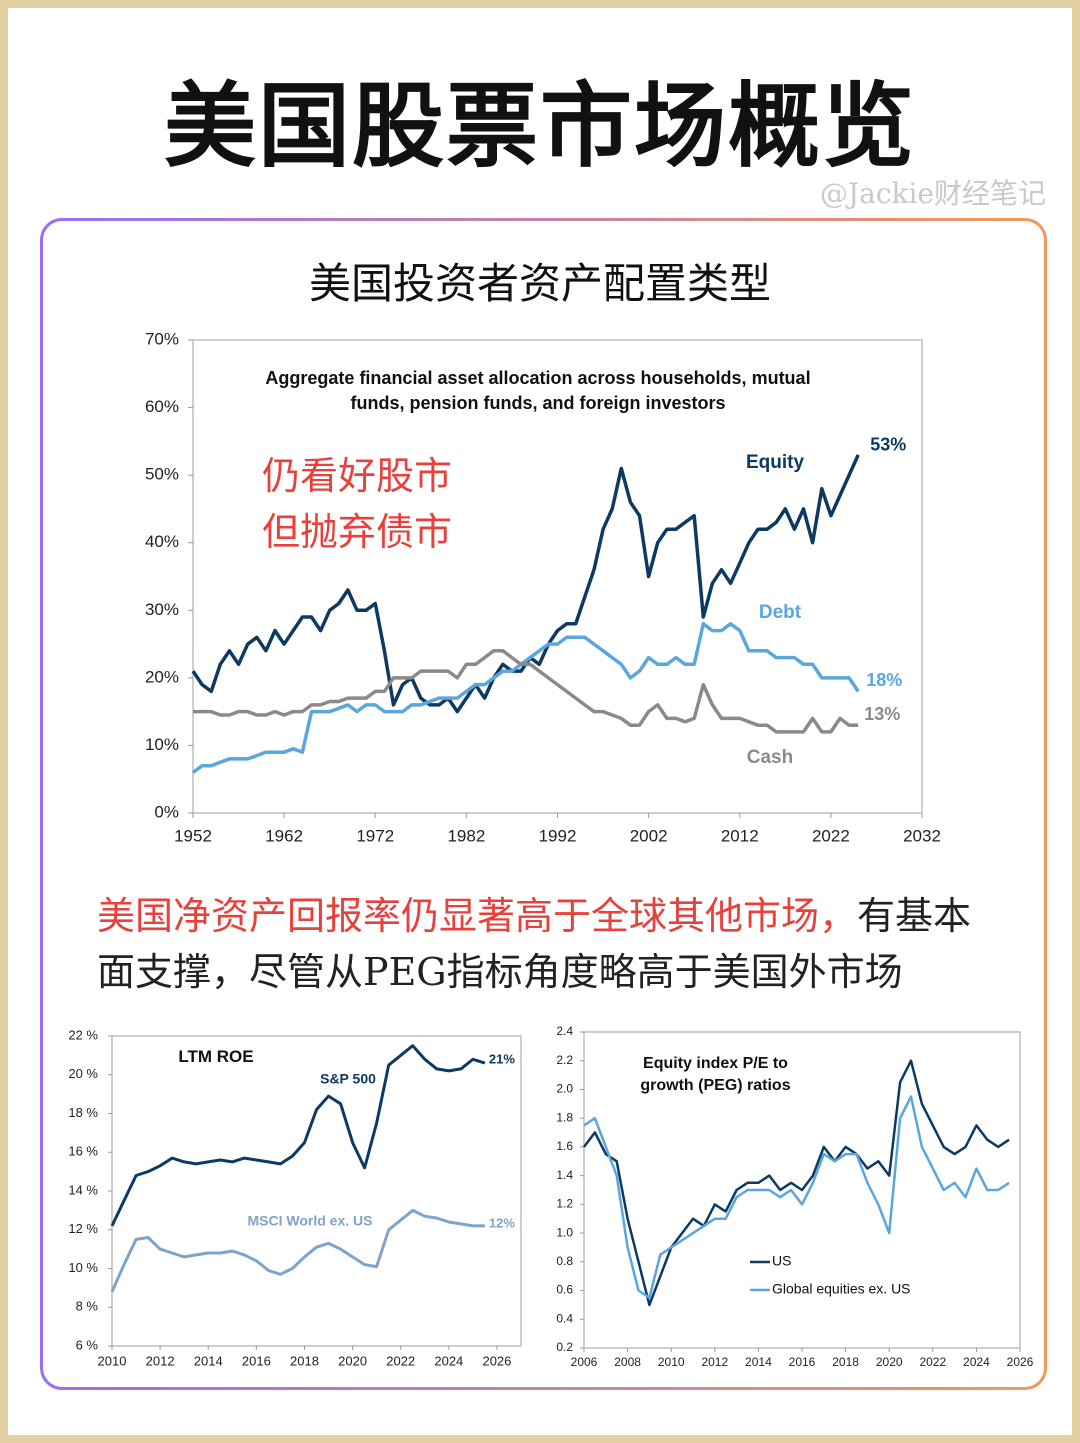 Image resolution: width=1080 pixels, height=1443 pixels. Describe the element at coordinates (770, 757) in the screenshot. I see `series-label: Cash` at that location.